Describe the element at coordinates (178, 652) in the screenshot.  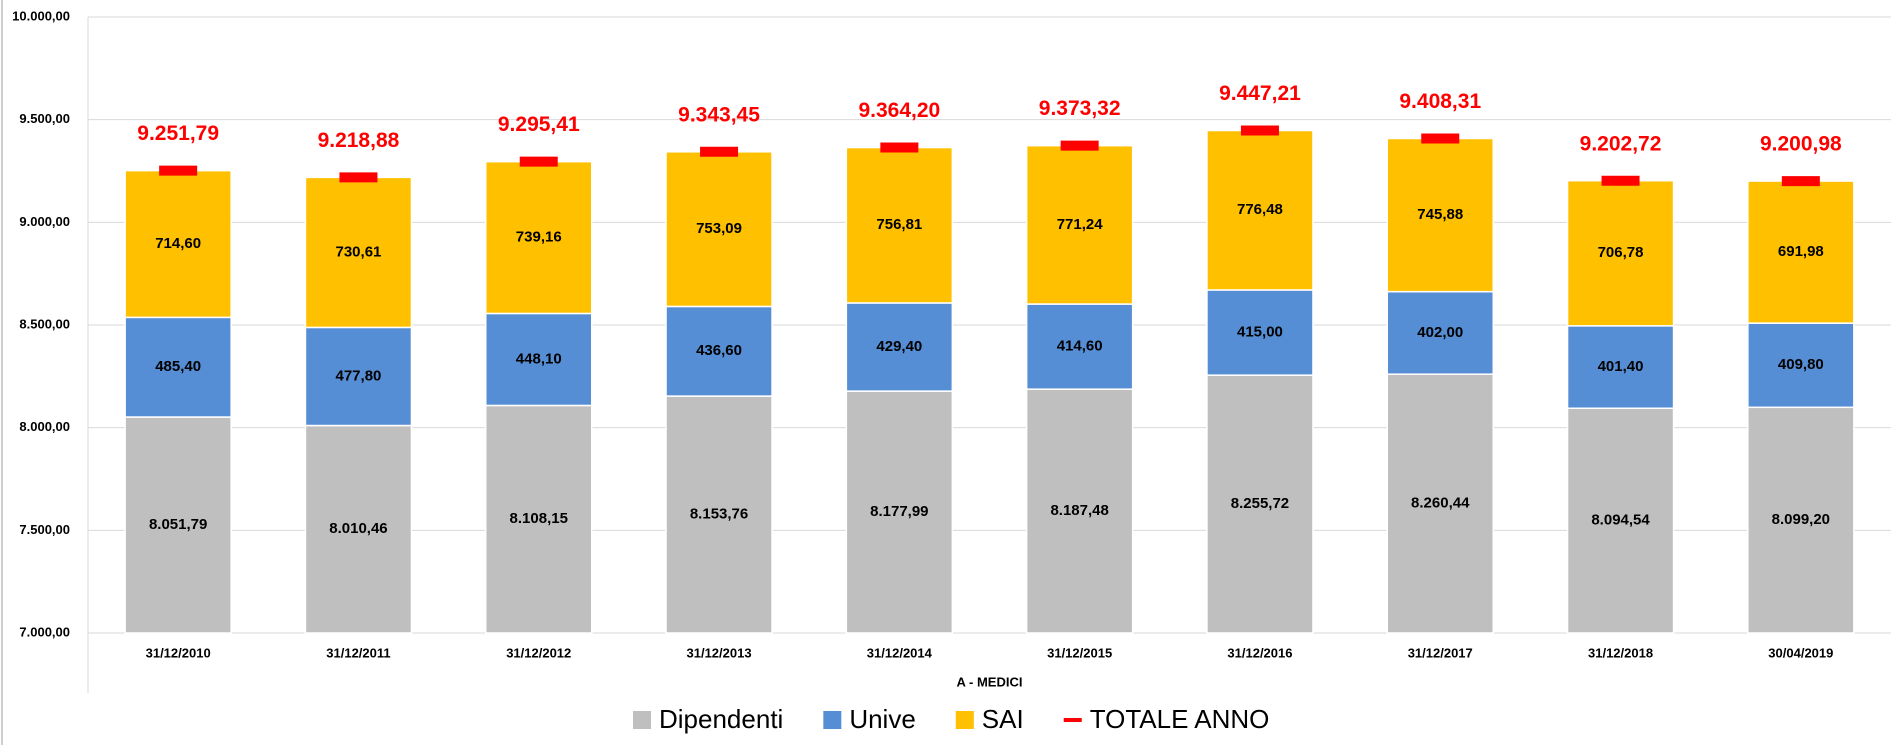
I see `x-tick-label: 31/12/2010` at that location.